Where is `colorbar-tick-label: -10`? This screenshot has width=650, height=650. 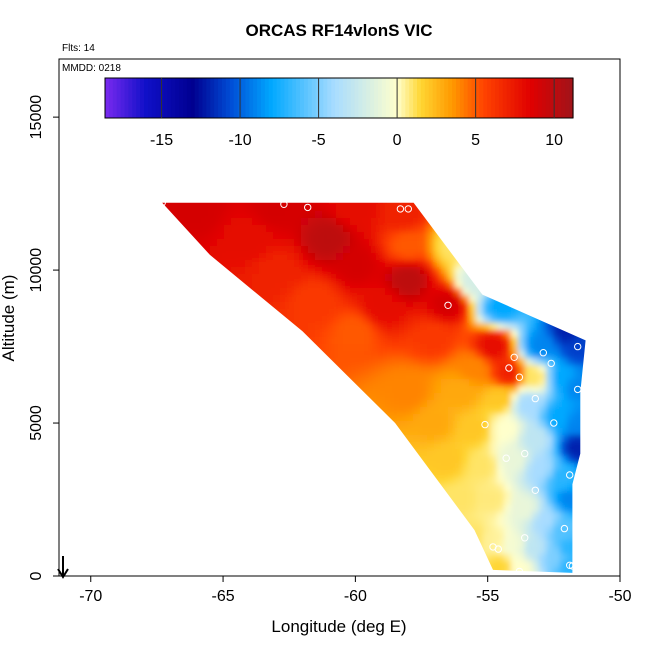 colorbar-tick-label: -10 is located at coordinates (239, 140).